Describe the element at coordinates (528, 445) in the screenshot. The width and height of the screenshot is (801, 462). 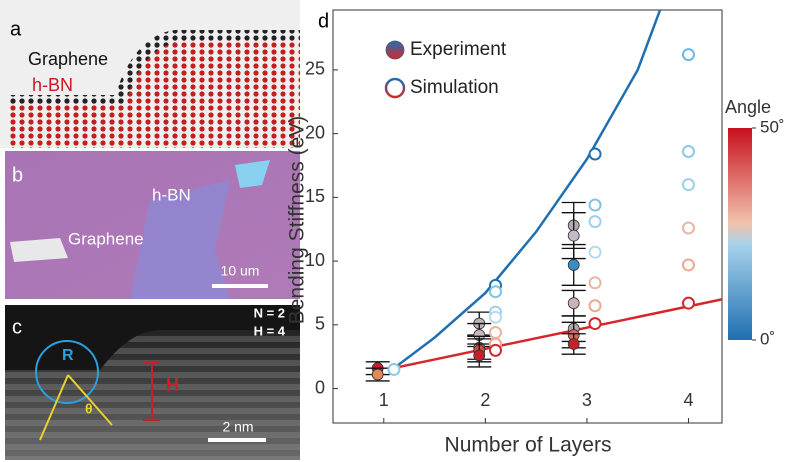
I see `x-axis-label: Number of Layers` at that location.